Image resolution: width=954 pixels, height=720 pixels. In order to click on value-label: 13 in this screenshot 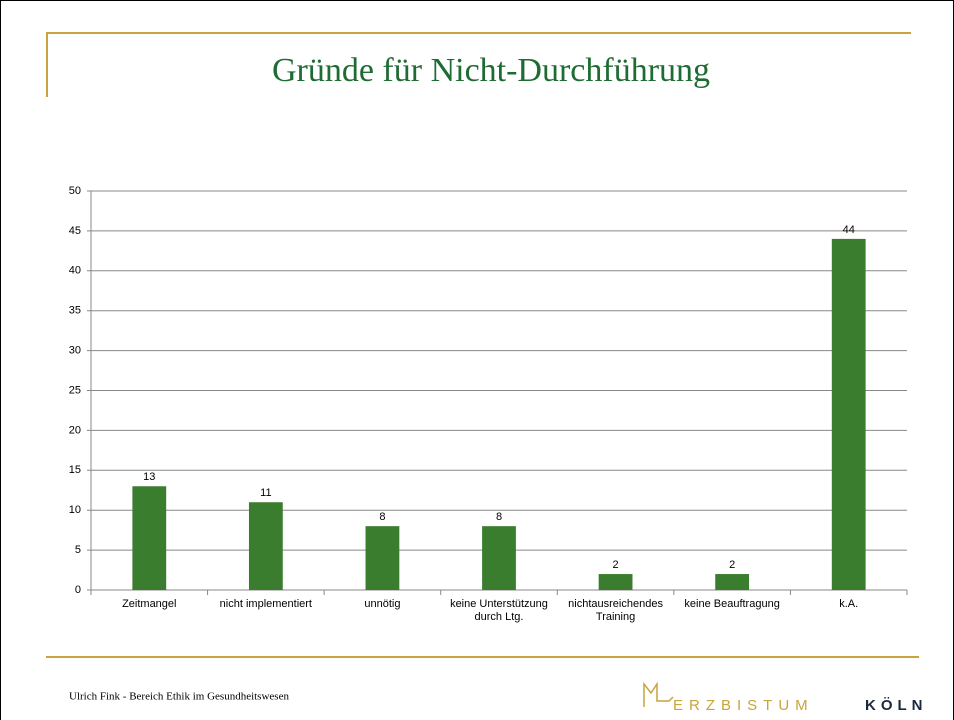, I will do `click(149, 477)`.